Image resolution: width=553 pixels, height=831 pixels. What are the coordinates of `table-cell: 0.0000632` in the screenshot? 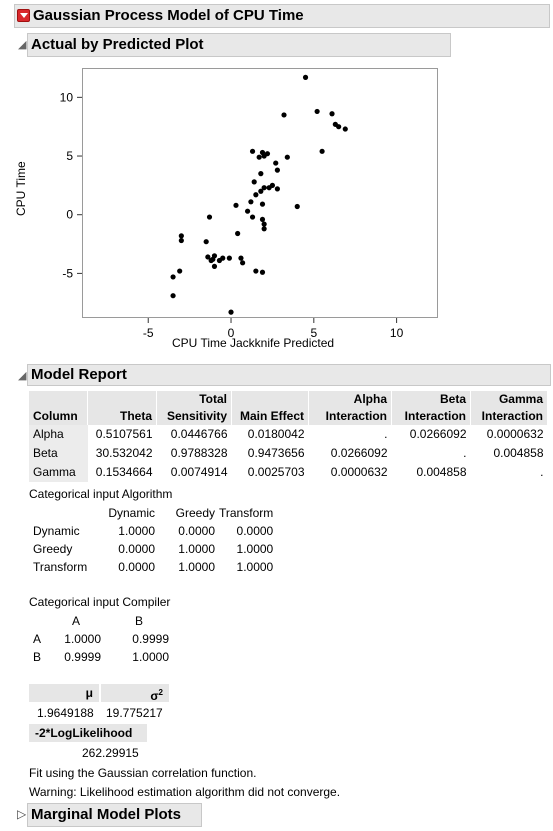 It's located at (359, 472).